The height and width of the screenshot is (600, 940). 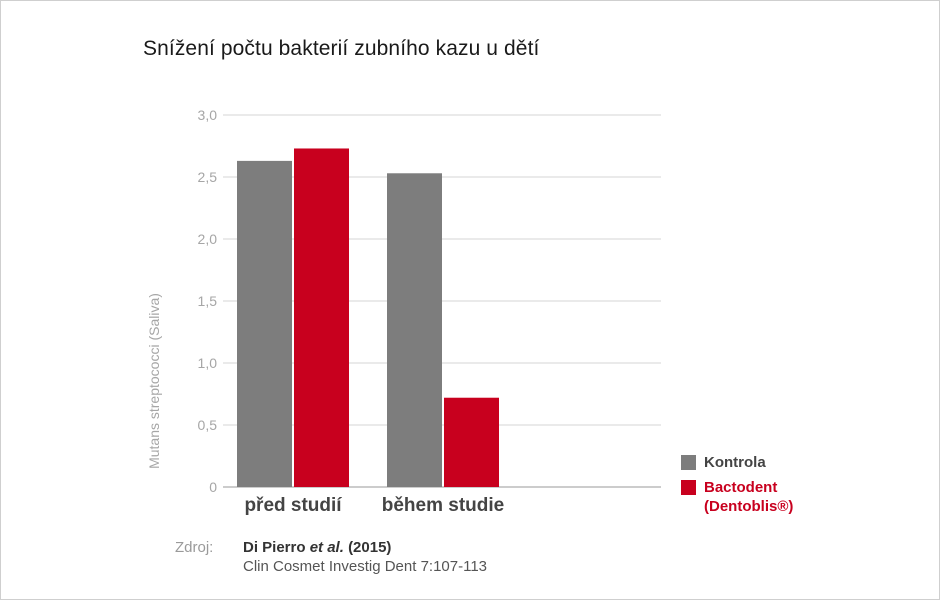 What do you see at coordinates (374, 505) in the screenshot?
I see `x-tick-labels: před studií během studie` at bounding box center [374, 505].